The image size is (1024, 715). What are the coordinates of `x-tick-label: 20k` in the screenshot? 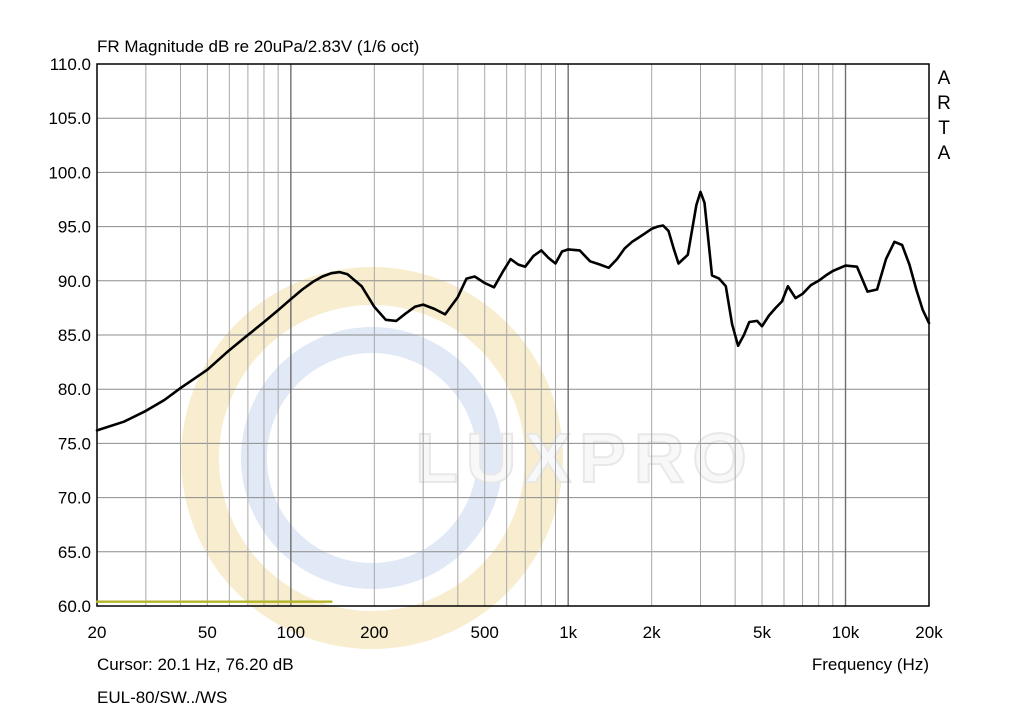 It's located at (929, 632).